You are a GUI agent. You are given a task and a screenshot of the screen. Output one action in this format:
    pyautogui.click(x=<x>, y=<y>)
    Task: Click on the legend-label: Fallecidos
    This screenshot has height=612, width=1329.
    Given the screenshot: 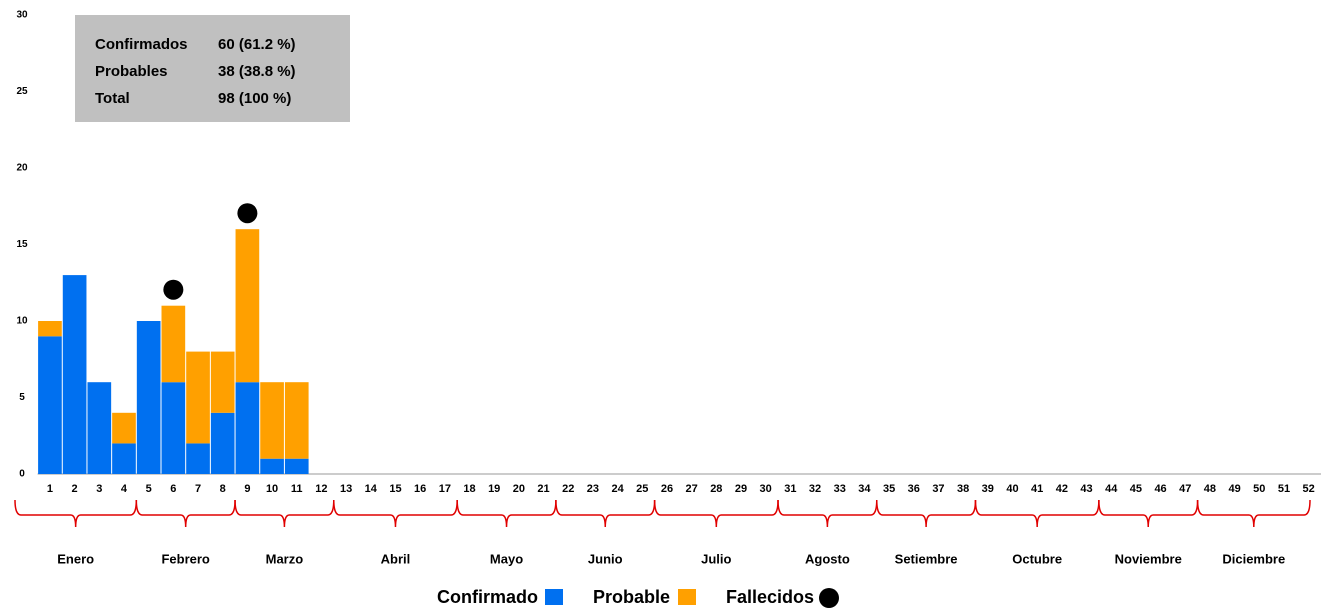 What is the action you would take?
    pyautogui.click(x=770, y=597)
    